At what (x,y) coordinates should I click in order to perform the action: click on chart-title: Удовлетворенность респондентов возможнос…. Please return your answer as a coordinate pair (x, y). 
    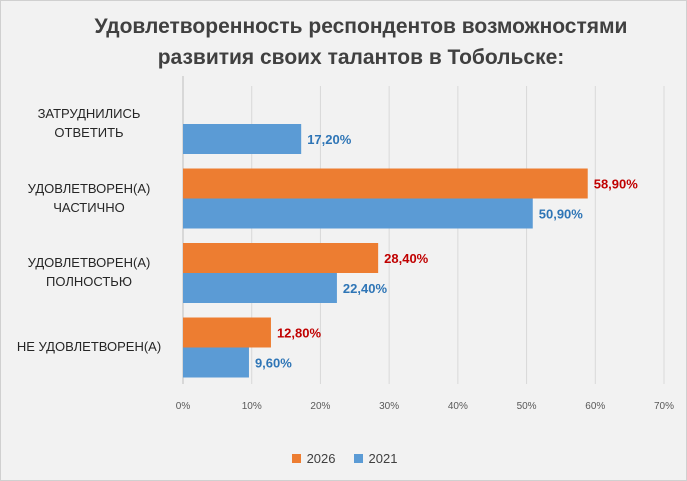
    Looking at the image, I should click on (361, 42).